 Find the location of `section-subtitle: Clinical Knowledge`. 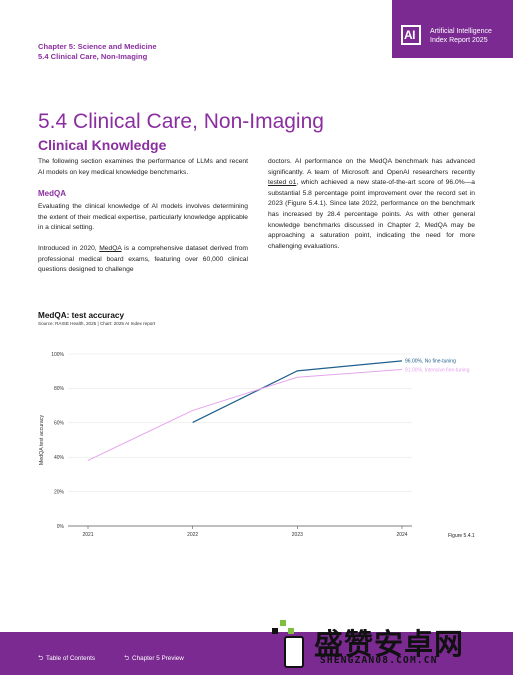

section-subtitle: Clinical Knowledge is located at coordinates (102, 145).